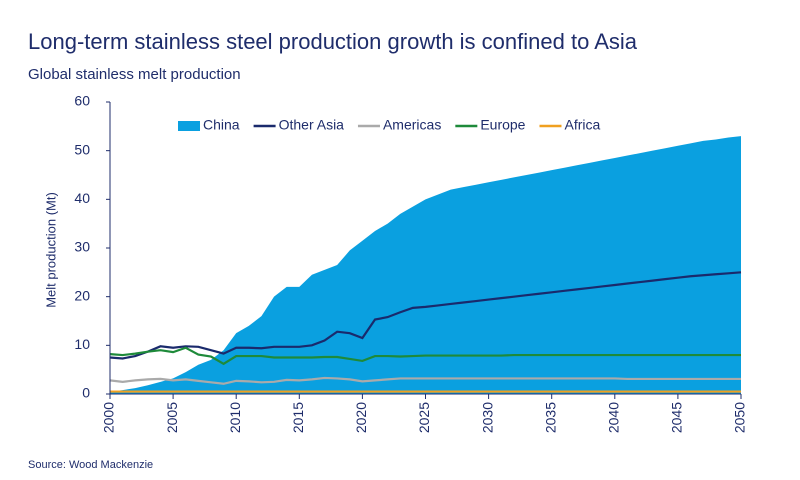 The width and height of the screenshot is (800, 480). Describe the element at coordinates (221, 125) in the screenshot. I see `legend-label: China` at that location.